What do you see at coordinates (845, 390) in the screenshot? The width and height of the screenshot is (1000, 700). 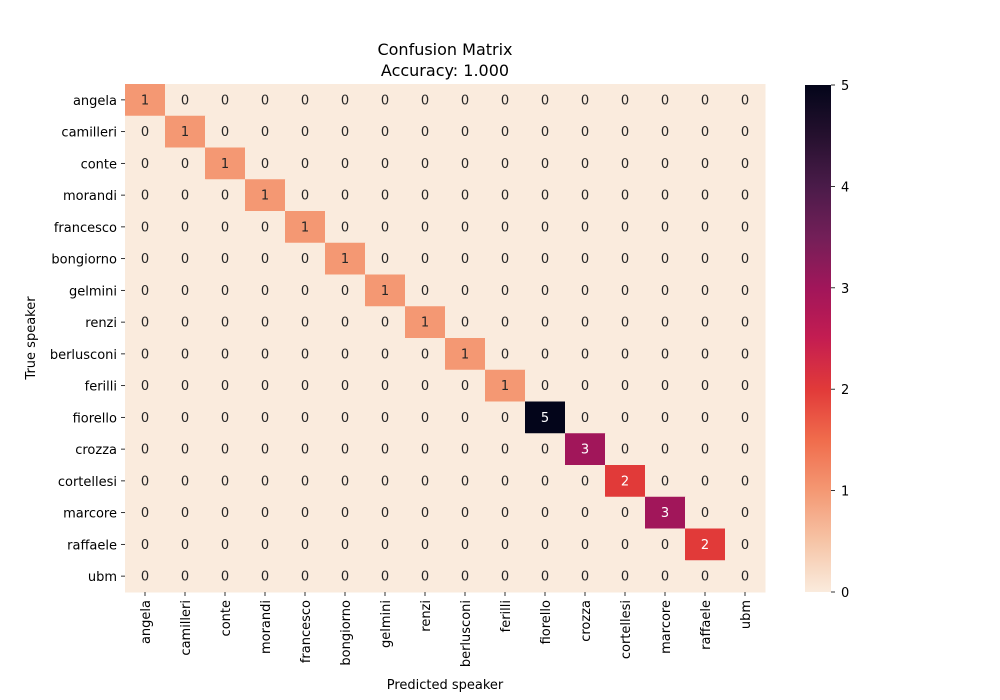 I see `colorbar-tick-label: 2` at bounding box center [845, 390].